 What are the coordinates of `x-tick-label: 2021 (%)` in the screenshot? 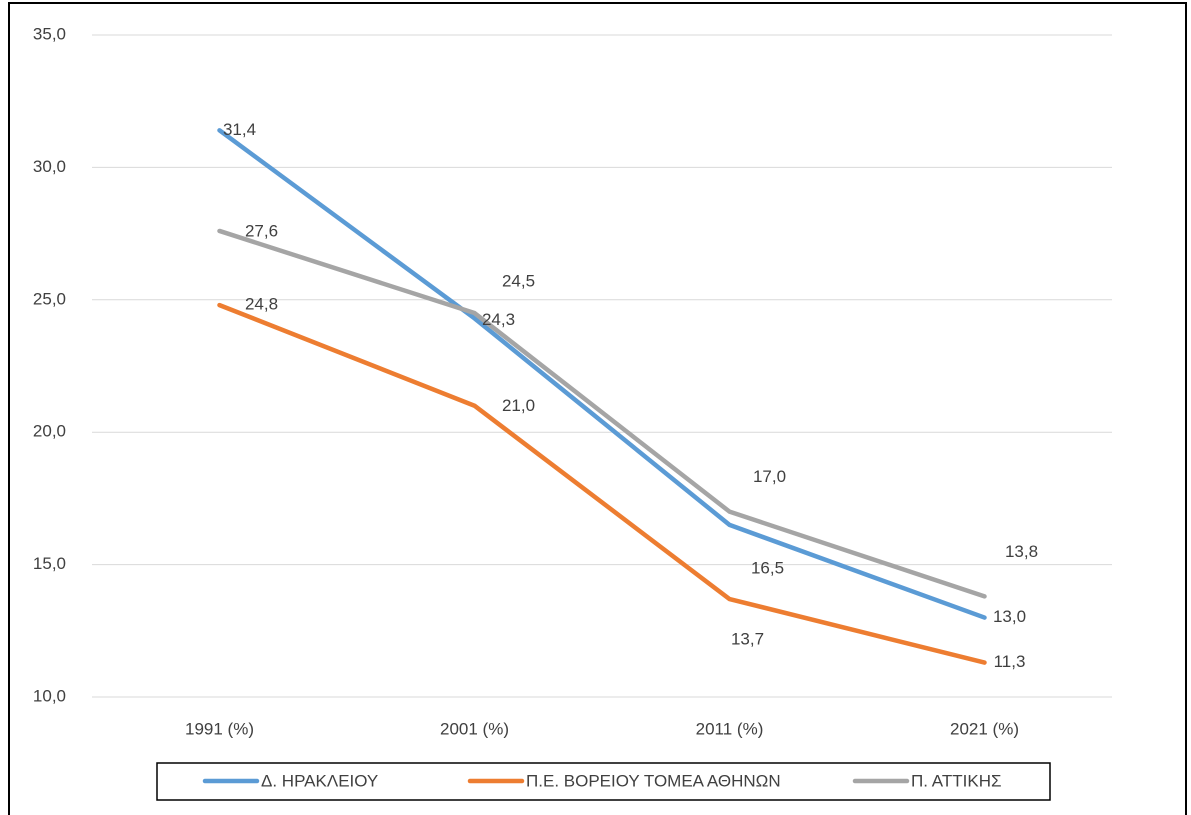 It's located at (984, 728).